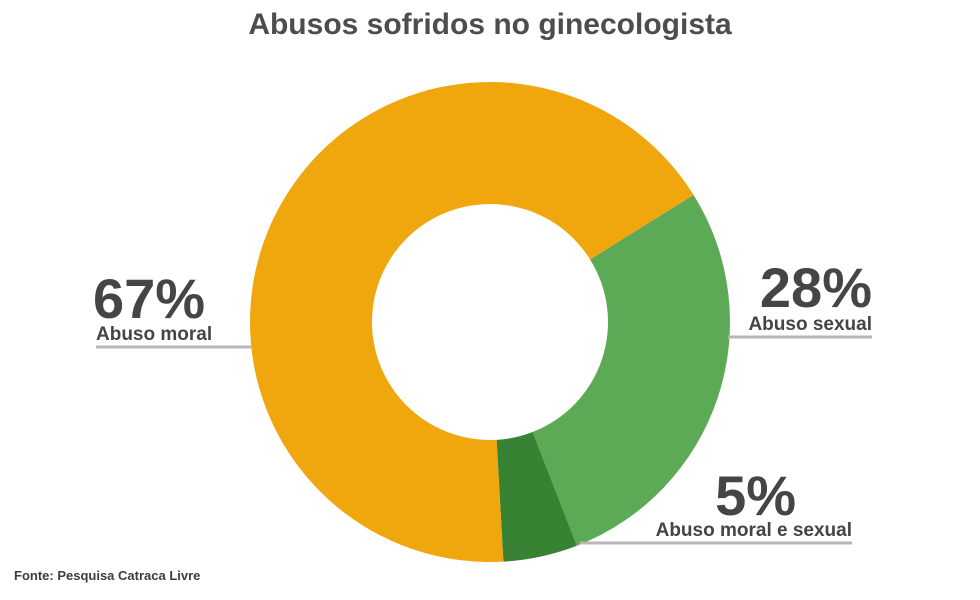 The image size is (980, 600). What do you see at coordinates (810, 324) in the screenshot?
I see `data-label-abuso-sexual: Abuso sexual` at bounding box center [810, 324].